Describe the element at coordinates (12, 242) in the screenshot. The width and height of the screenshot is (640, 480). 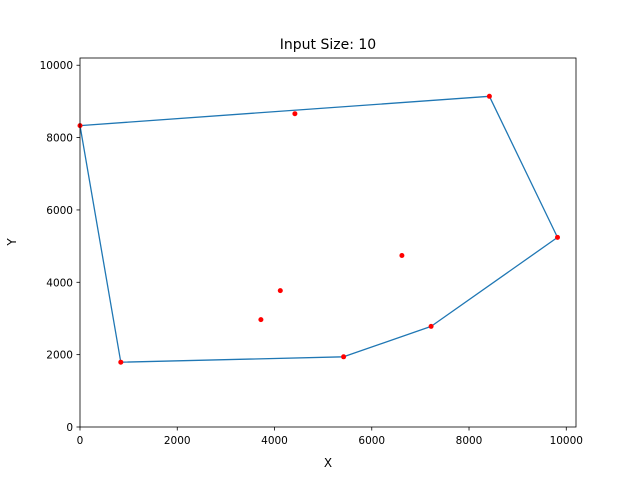
I see `y-axis-label: Y` at that location.